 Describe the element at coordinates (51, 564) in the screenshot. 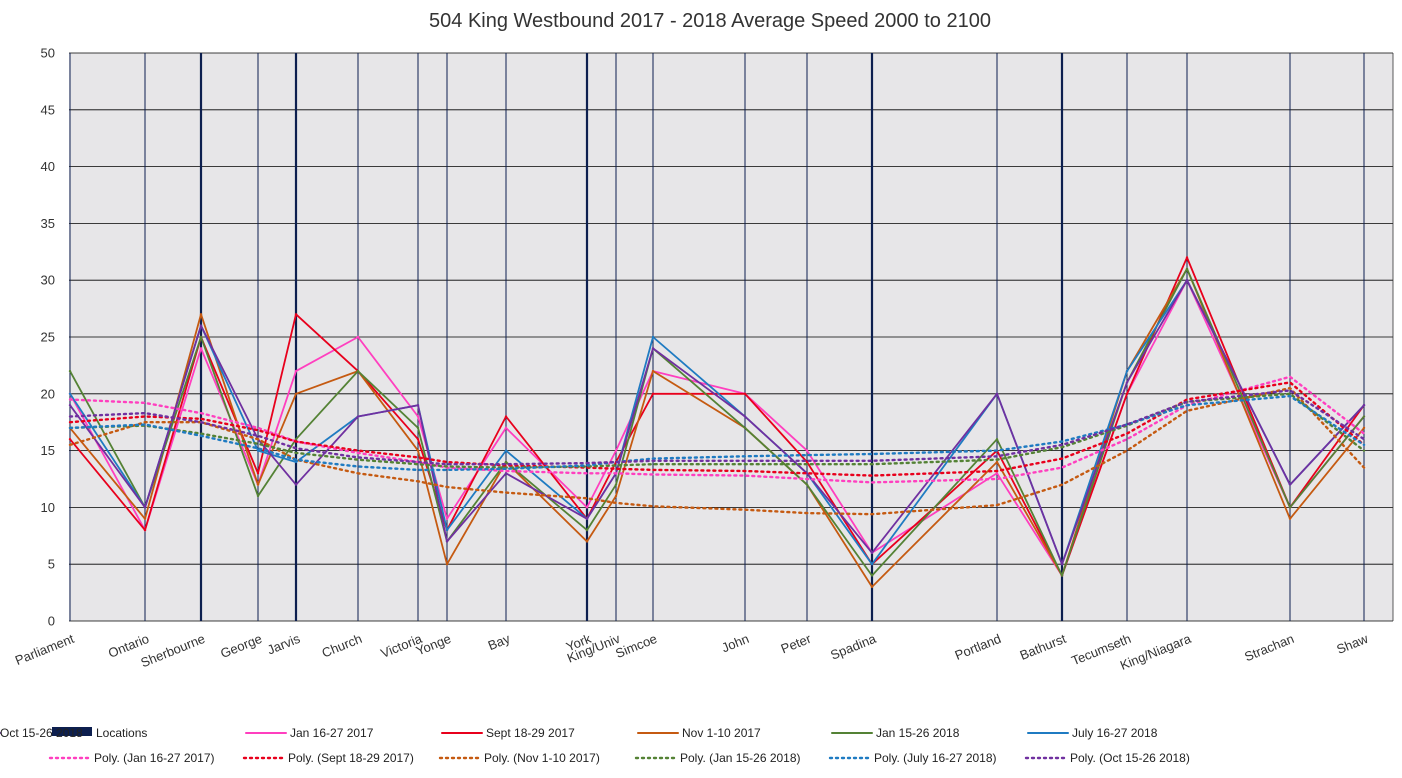

I see `y-tick-label: 5` at that location.